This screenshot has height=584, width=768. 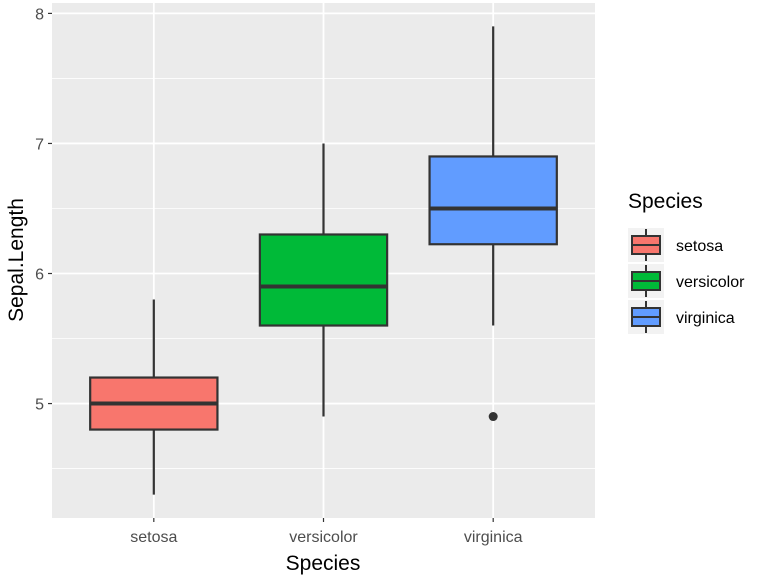 I want to click on x-tick-label: setosa, so click(x=153, y=537).